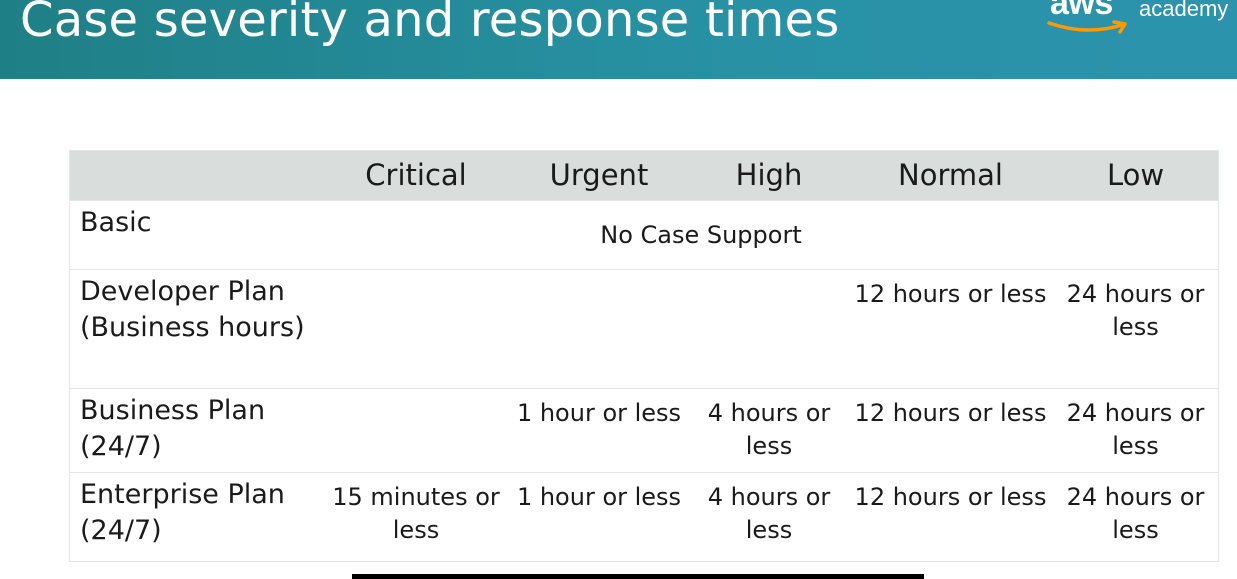 The width and height of the screenshot is (1237, 579). I want to click on response-time-critical: 15 minutes or less, so click(416, 515).